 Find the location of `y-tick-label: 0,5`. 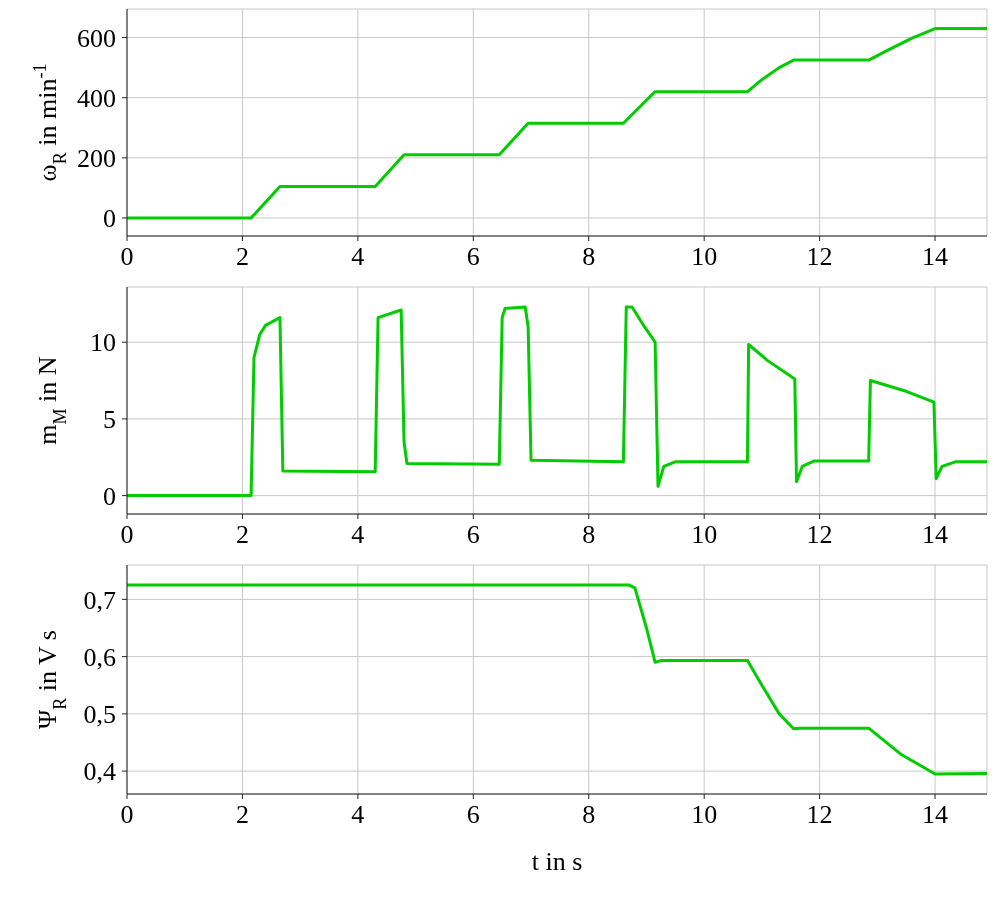

y-tick-label: 0,5 is located at coordinates (99, 715).